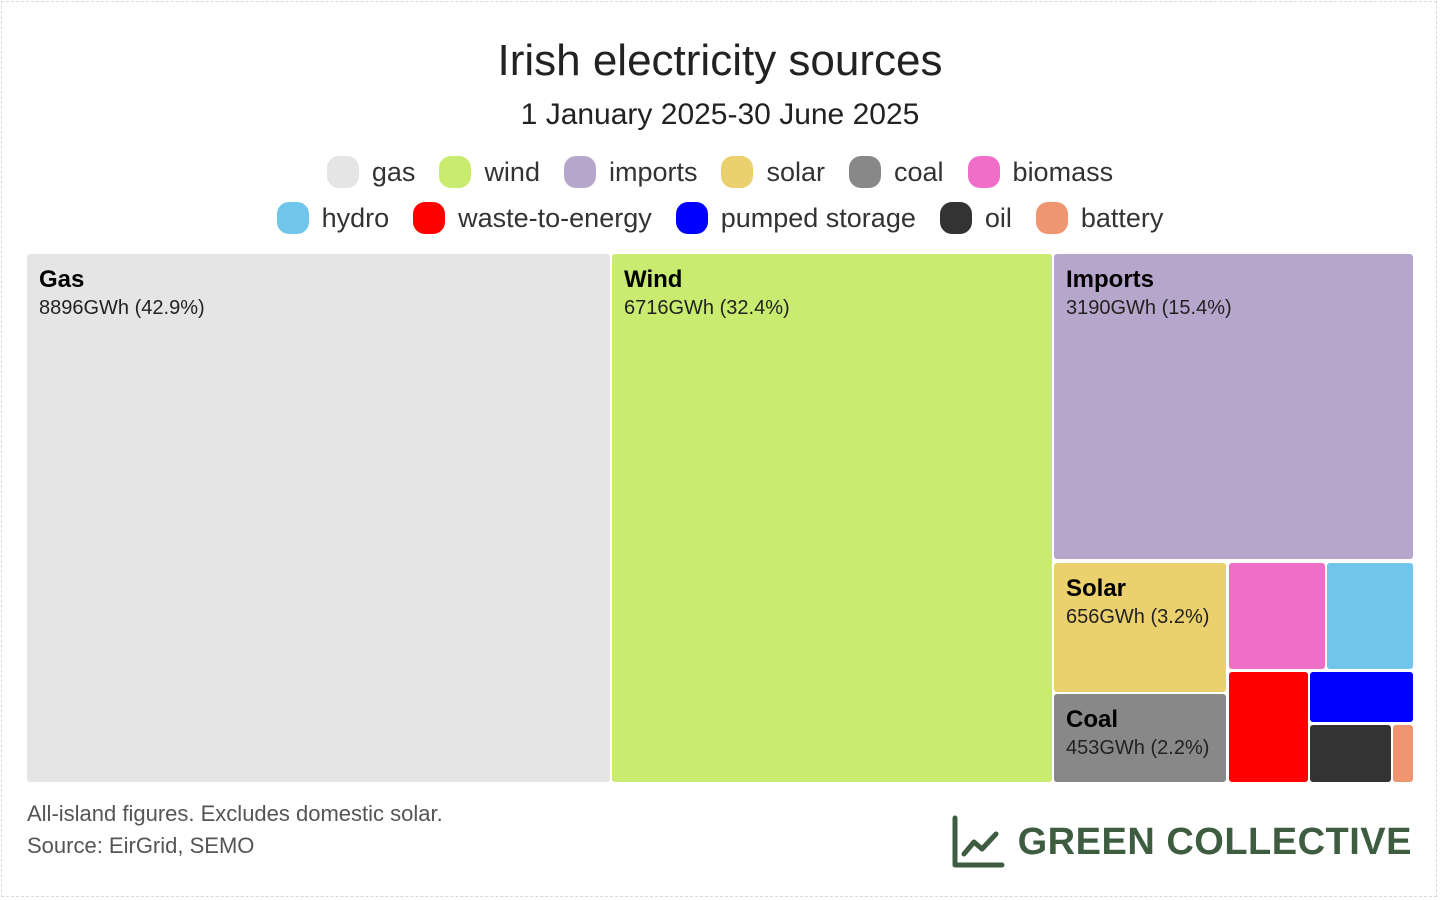  I want to click on treemap-cell-coal: Coal 453GWh (2.2%), so click(1140, 738).